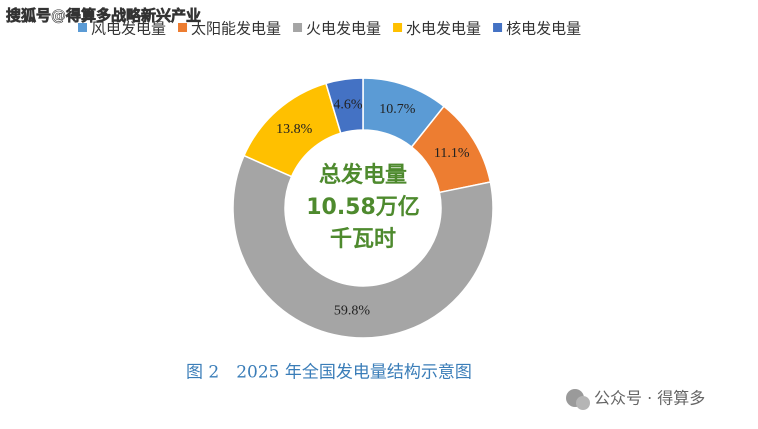  I want to click on center-annotation: 千瓦时, so click(363, 239).